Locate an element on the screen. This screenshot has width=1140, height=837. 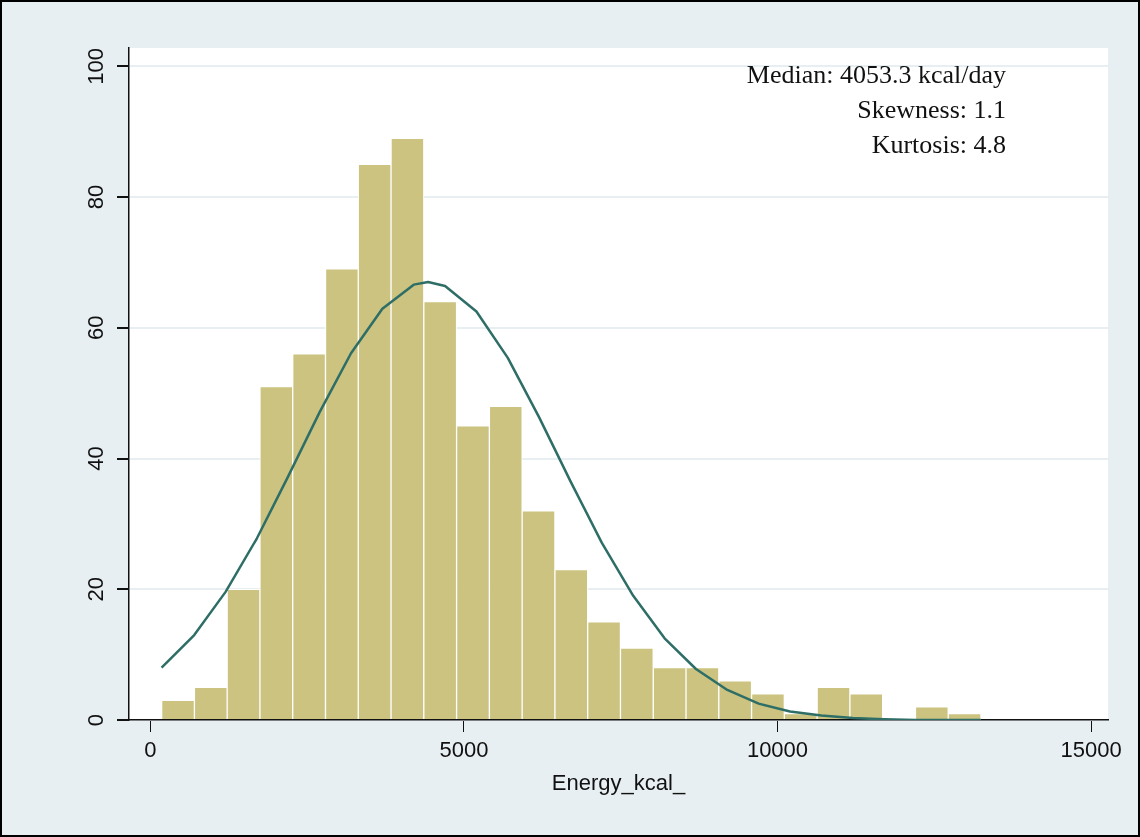
x-tick-label: 0 is located at coordinates (150, 750).